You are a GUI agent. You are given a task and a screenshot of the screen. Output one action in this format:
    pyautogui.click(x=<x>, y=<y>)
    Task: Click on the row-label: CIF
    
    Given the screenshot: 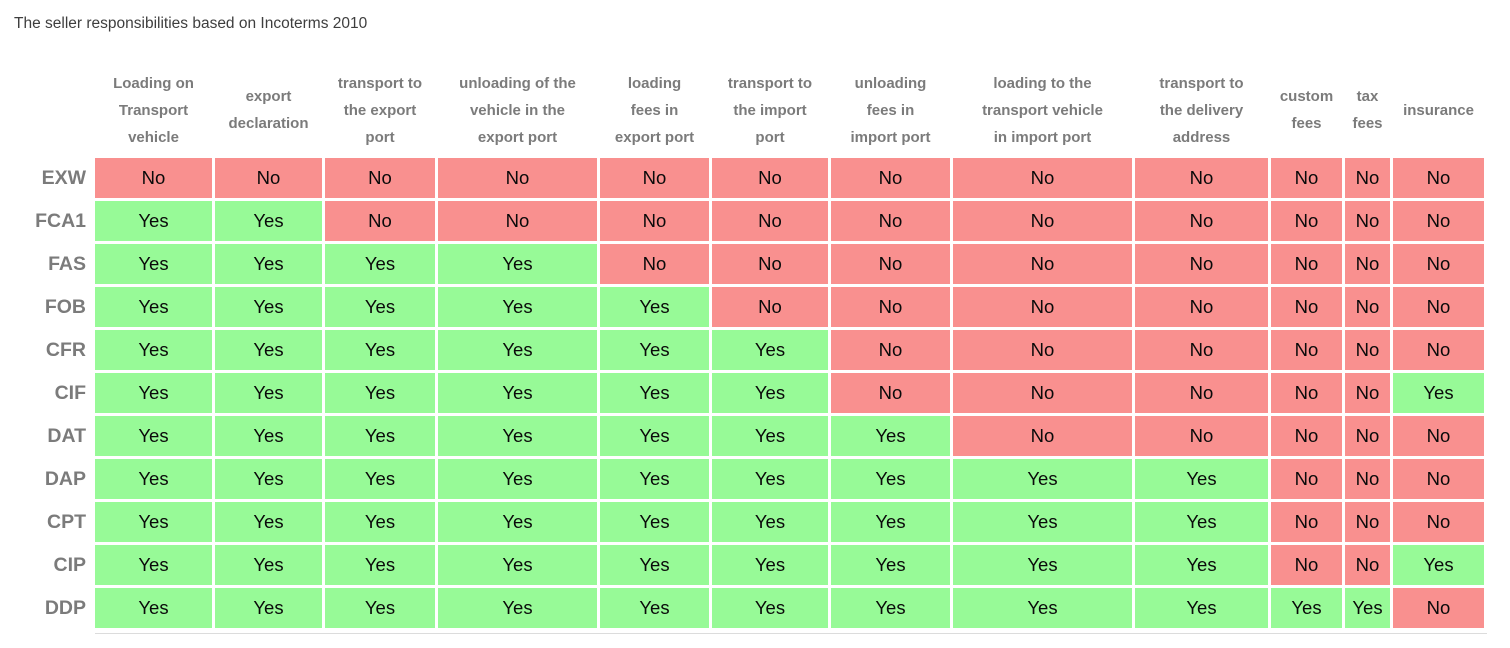 What is the action you would take?
    pyautogui.click(x=70, y=392)
    